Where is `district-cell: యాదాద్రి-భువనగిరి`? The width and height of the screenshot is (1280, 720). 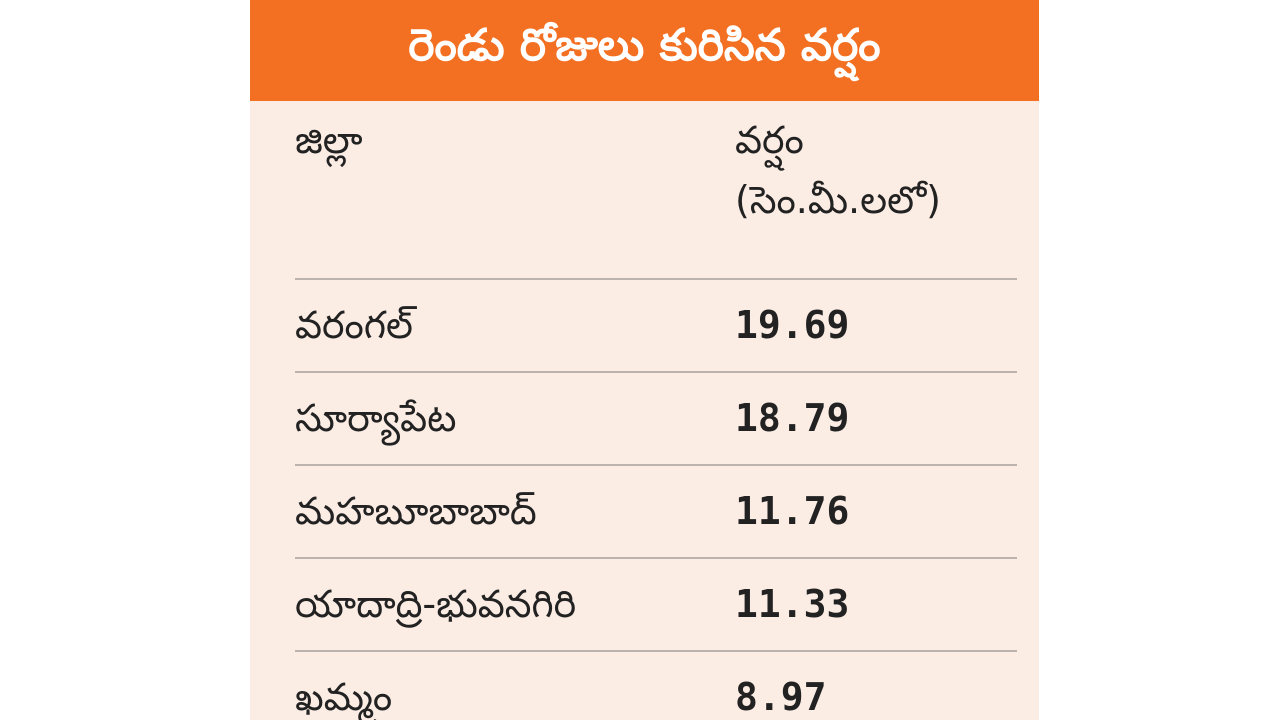
district-cell: యాదాద్రి-భువనగిరి is located at coordinates (515, 604).